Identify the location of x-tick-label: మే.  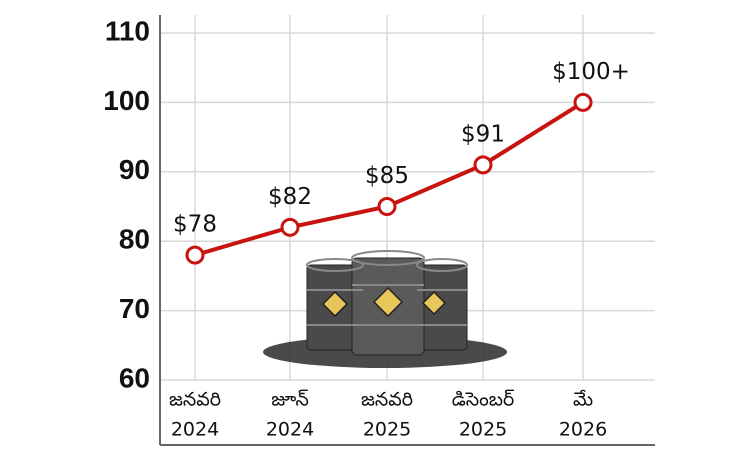
(583, 400).